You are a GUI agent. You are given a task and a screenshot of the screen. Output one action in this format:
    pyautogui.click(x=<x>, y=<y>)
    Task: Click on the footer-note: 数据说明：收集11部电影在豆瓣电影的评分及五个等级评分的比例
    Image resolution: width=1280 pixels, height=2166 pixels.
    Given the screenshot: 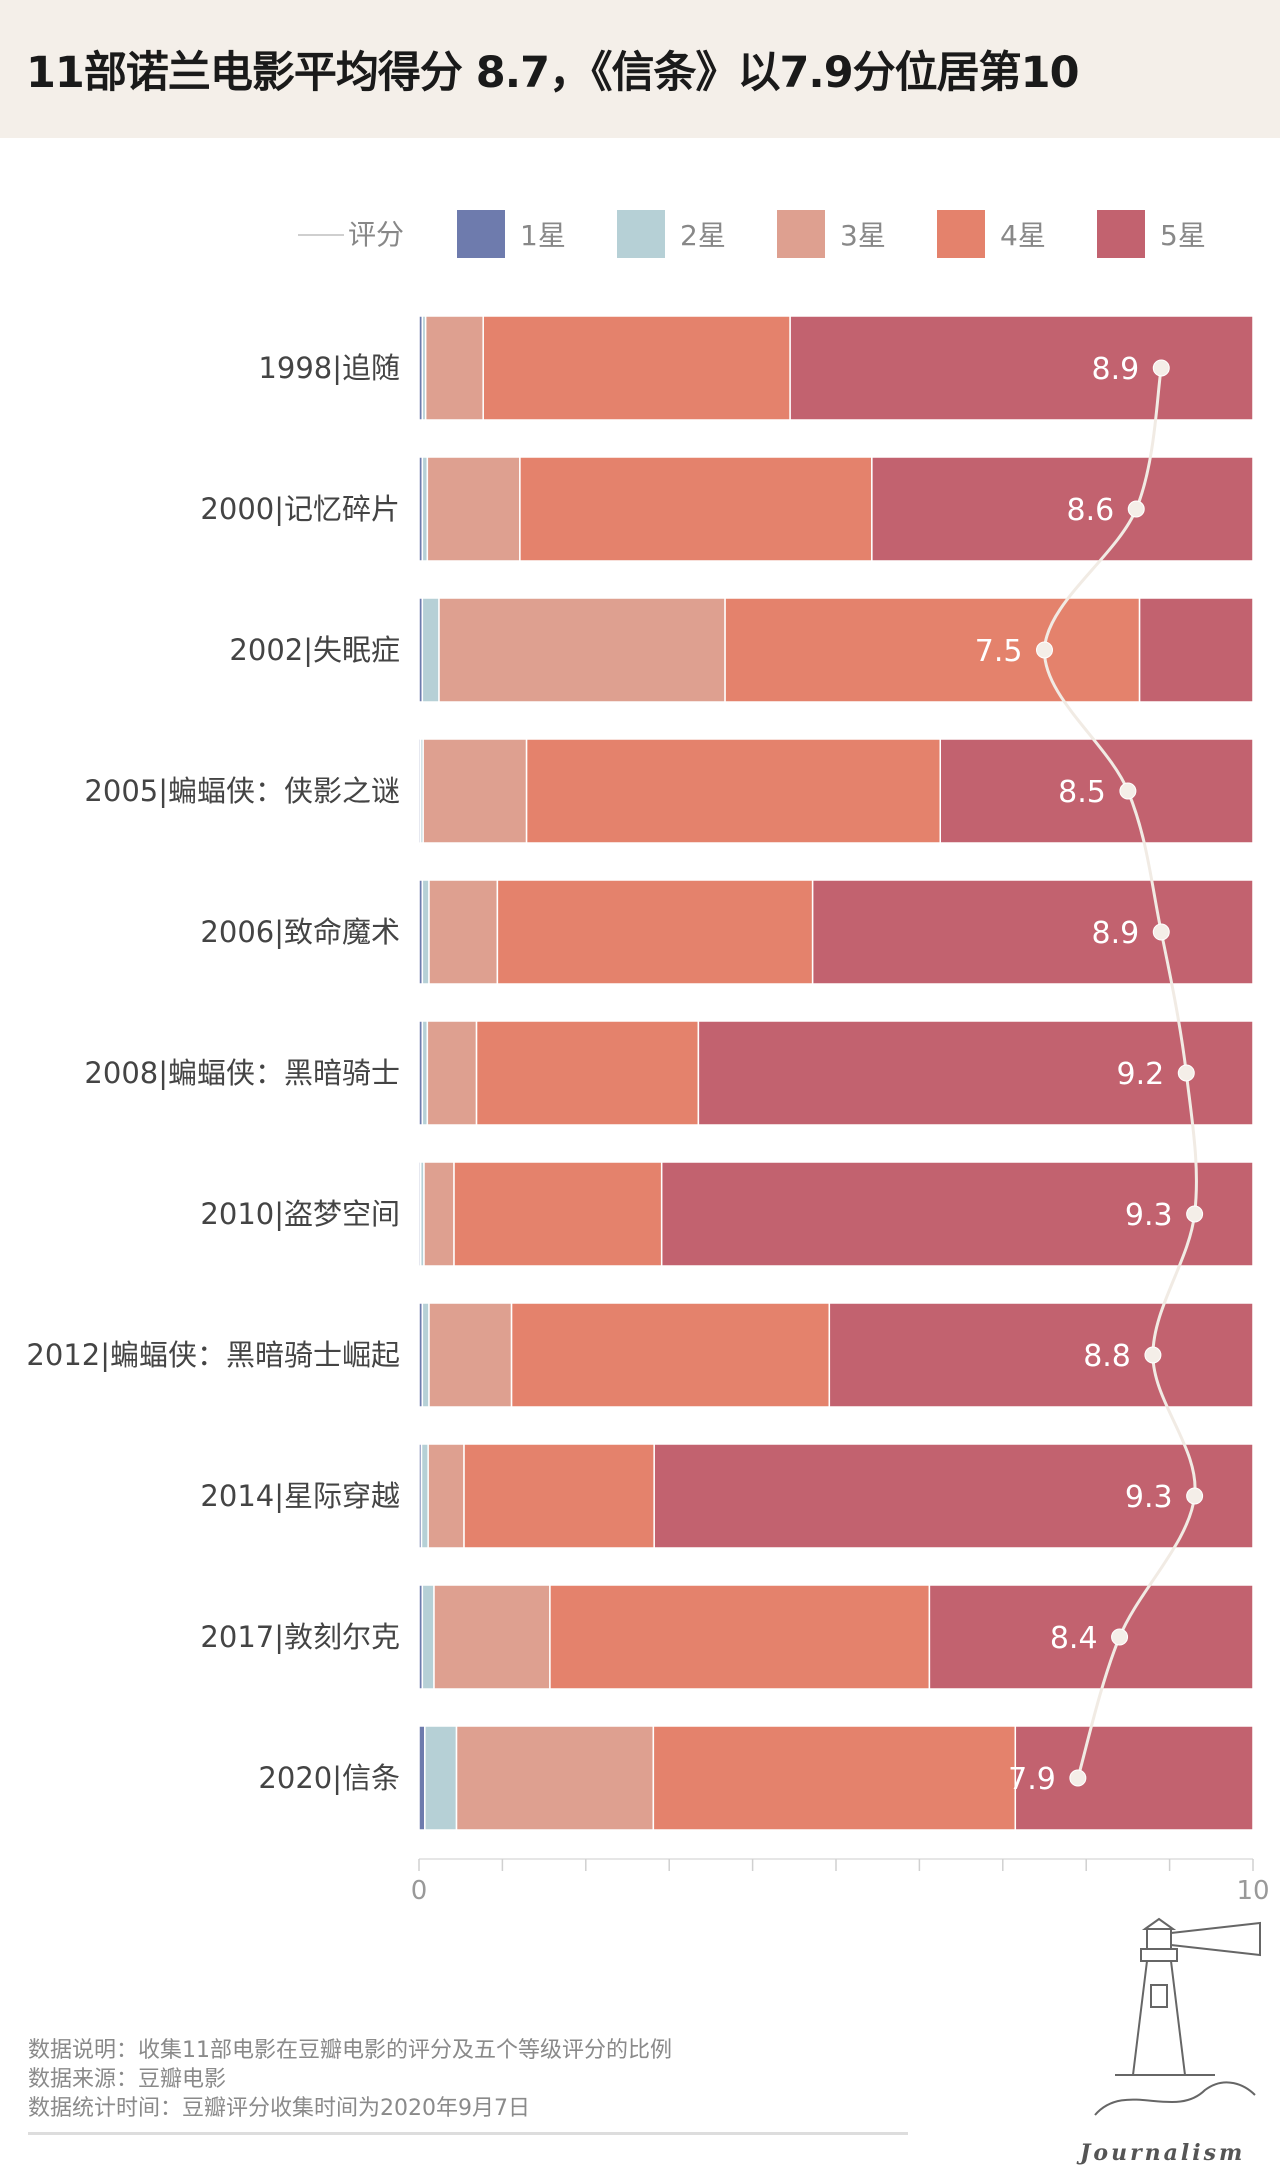 What is the action you would take?
    pyautogui.click(x=350, y=2050)
    